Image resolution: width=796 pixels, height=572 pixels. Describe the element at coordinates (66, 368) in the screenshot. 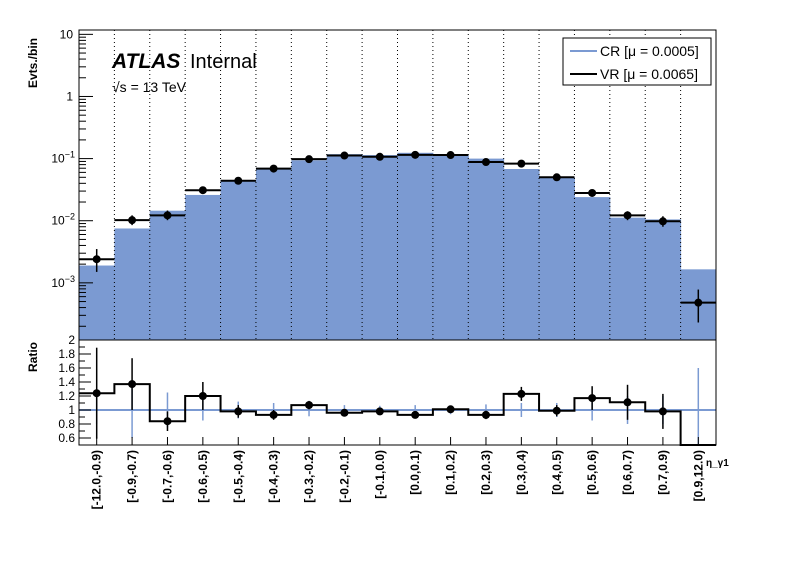

I see `ratio-tick-label: 1.6` at that location.